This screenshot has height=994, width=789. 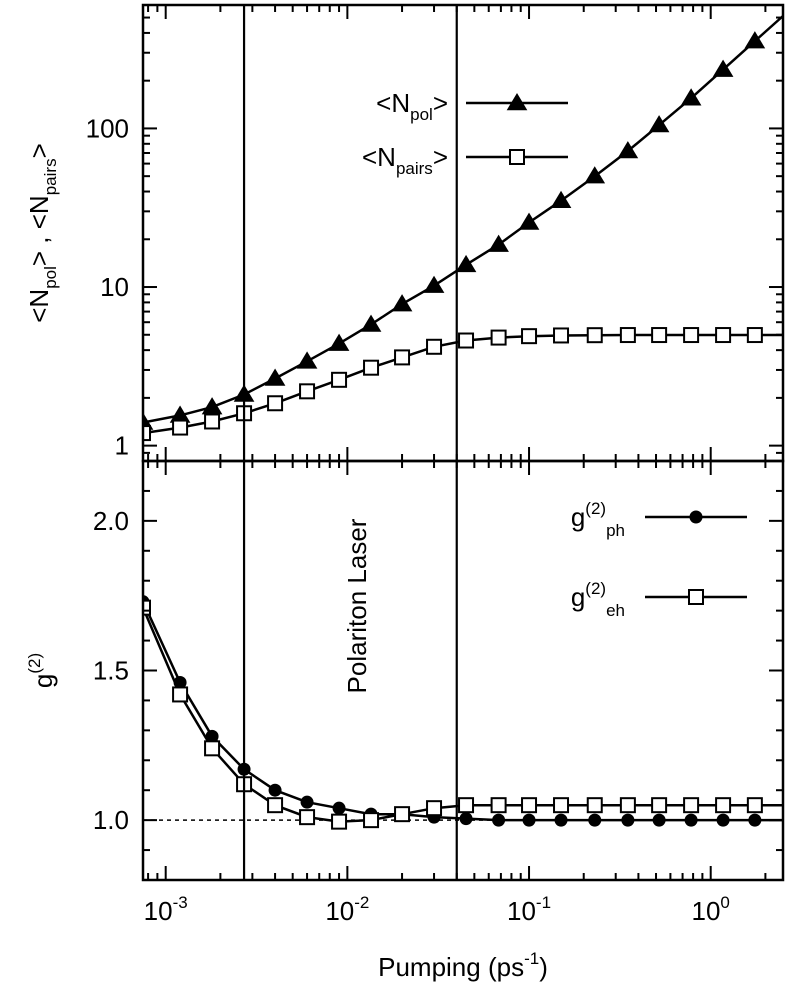 I want to click on bottom-legend-label-2: g(2)eh, so click(x=598, y=599).